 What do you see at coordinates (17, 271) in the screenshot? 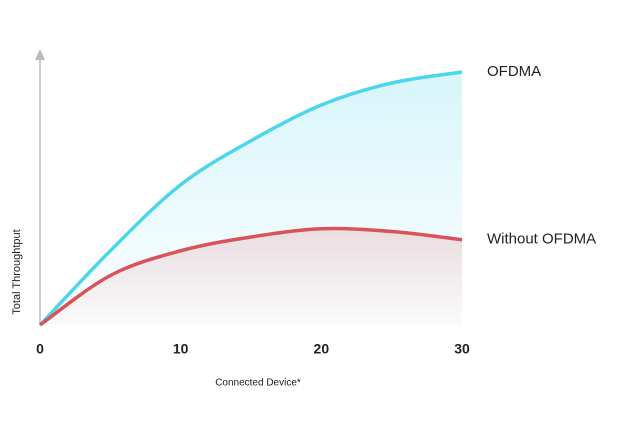
I see `y-axis-label: Total Throughtput` at bounding box center [17, 271].